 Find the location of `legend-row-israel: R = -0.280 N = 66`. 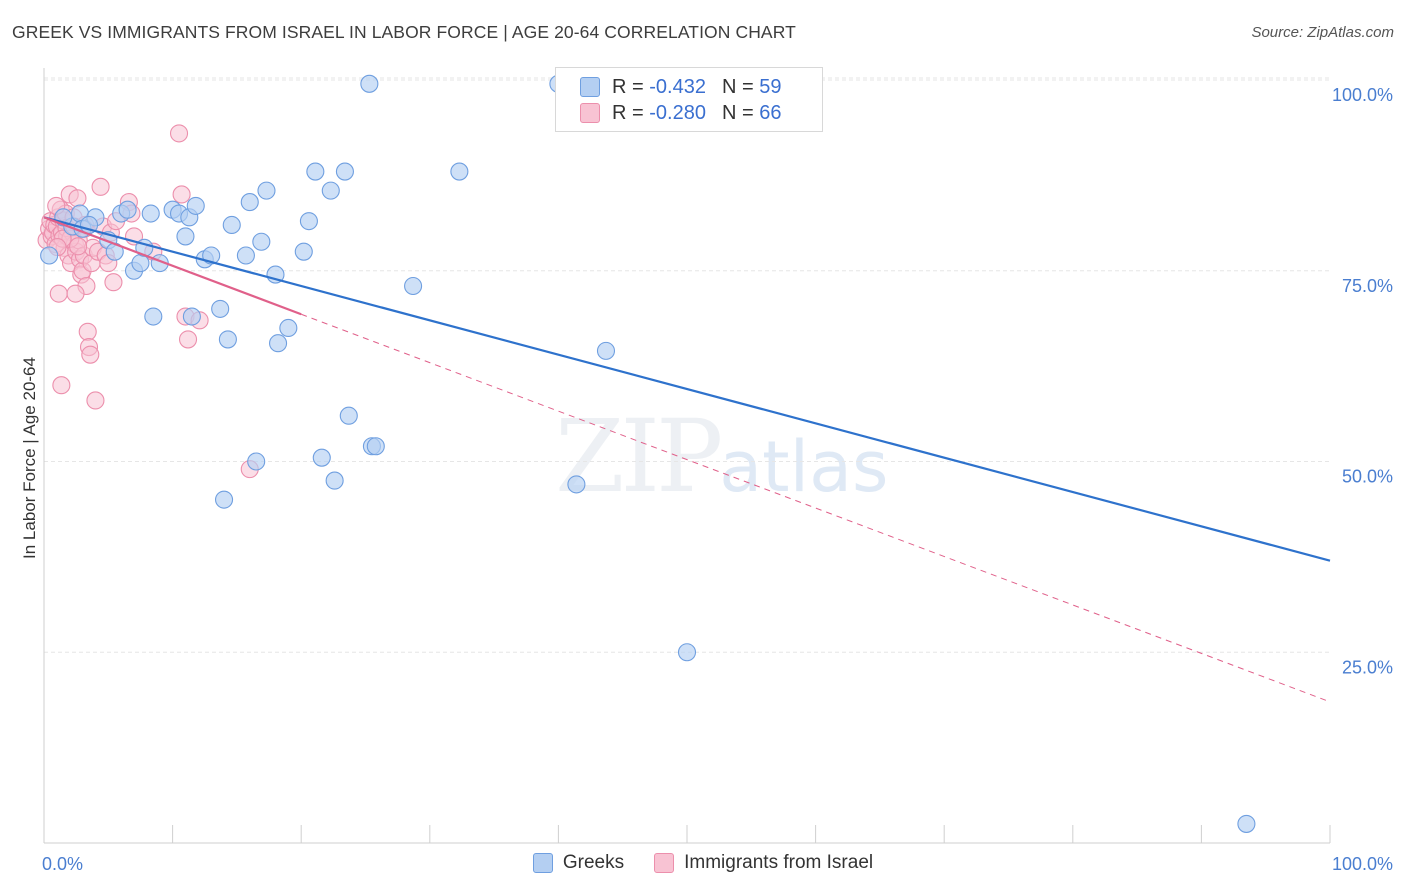

legend-row-israel: R = -0.280 N = 66 is located at coordinates (680, 113).